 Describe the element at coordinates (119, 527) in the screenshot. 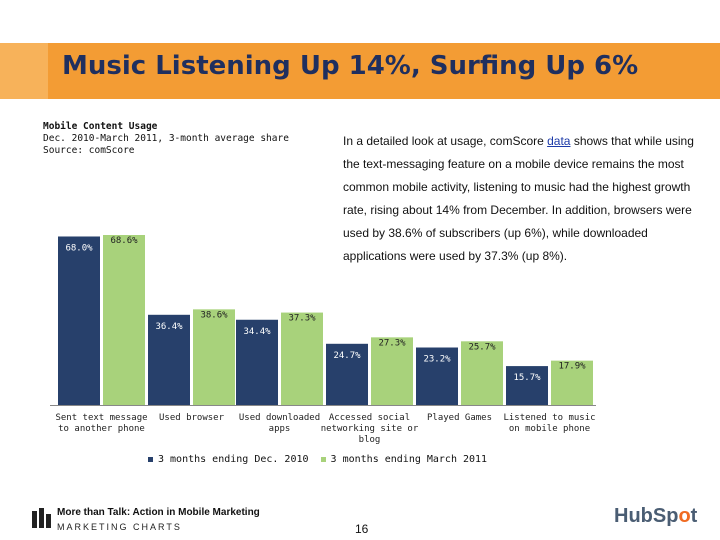

I see `footer-brand: MARKETING CHARTS` at that location.